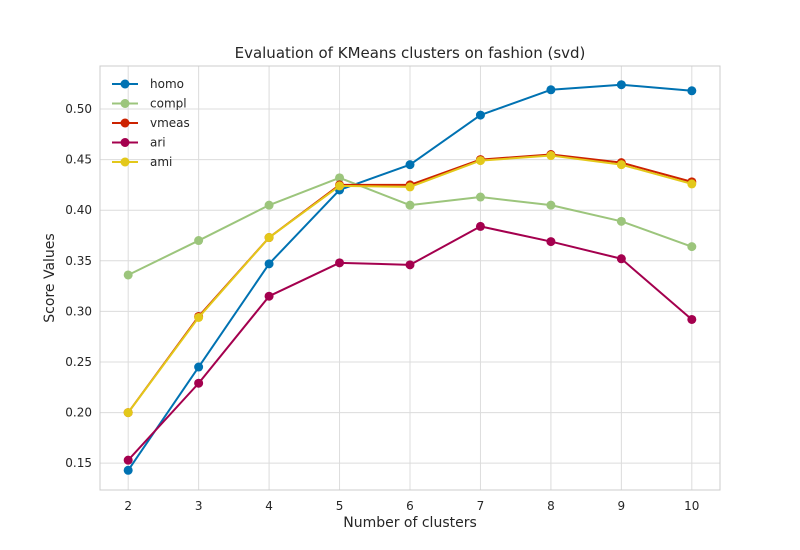 This screenshot has width=800, height=550. I want to click on x-tick-label: 8, so click(551, 506).